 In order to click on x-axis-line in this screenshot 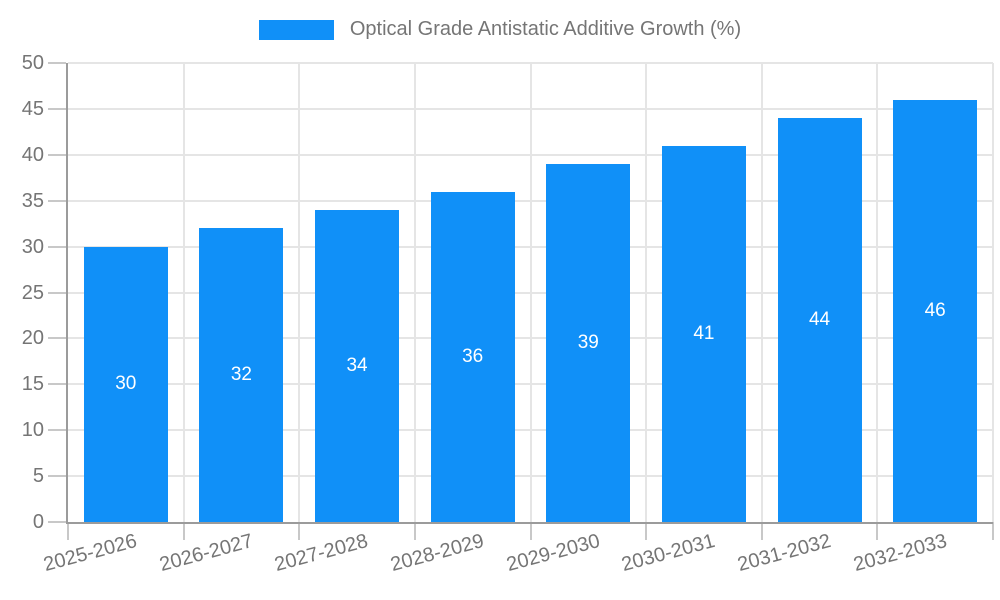, I will do `click(529, 523)`.